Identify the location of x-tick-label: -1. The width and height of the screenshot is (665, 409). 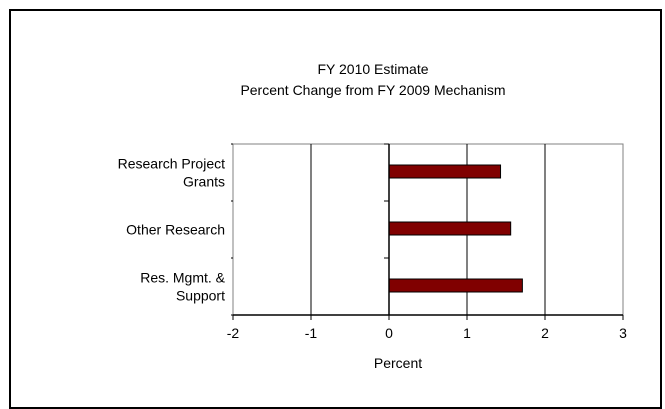
(311, 333).